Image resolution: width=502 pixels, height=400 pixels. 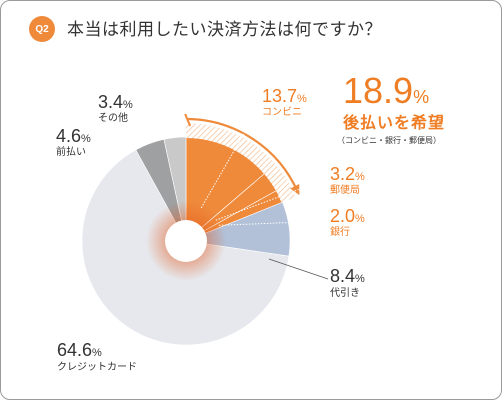 I want to click on name-conveni: コンビニ, so click(x=282, y=112).